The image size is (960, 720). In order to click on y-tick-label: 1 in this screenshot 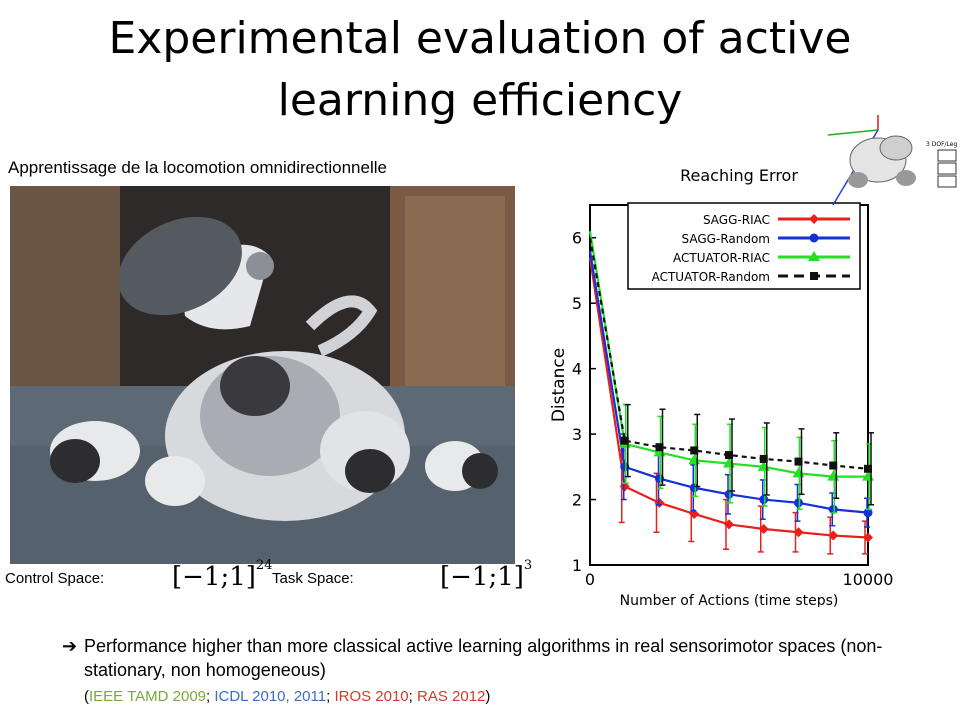, I will do `click(577, 565)`.